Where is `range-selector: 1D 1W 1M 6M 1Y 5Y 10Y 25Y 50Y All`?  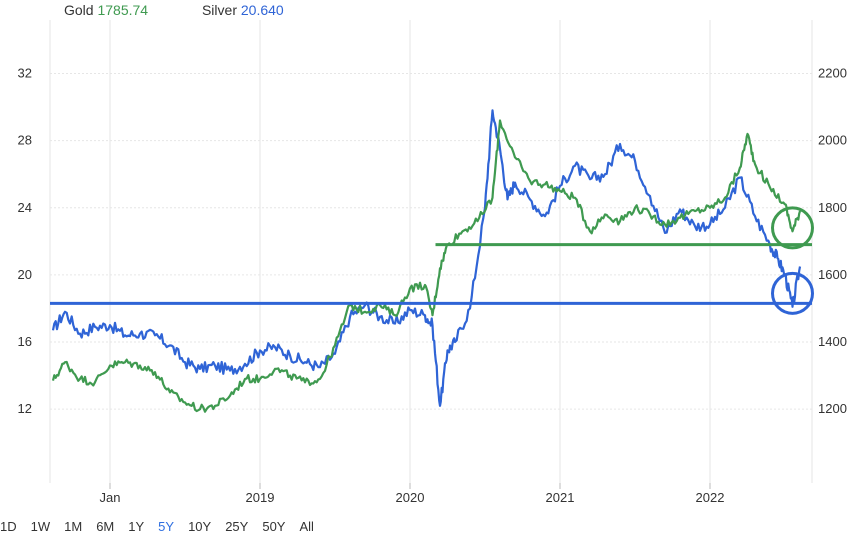 range-selector: 1D 1W 1M 6M 1Y 5Y 10Y 25Y 50Y All is located at coordinates (164, 526).